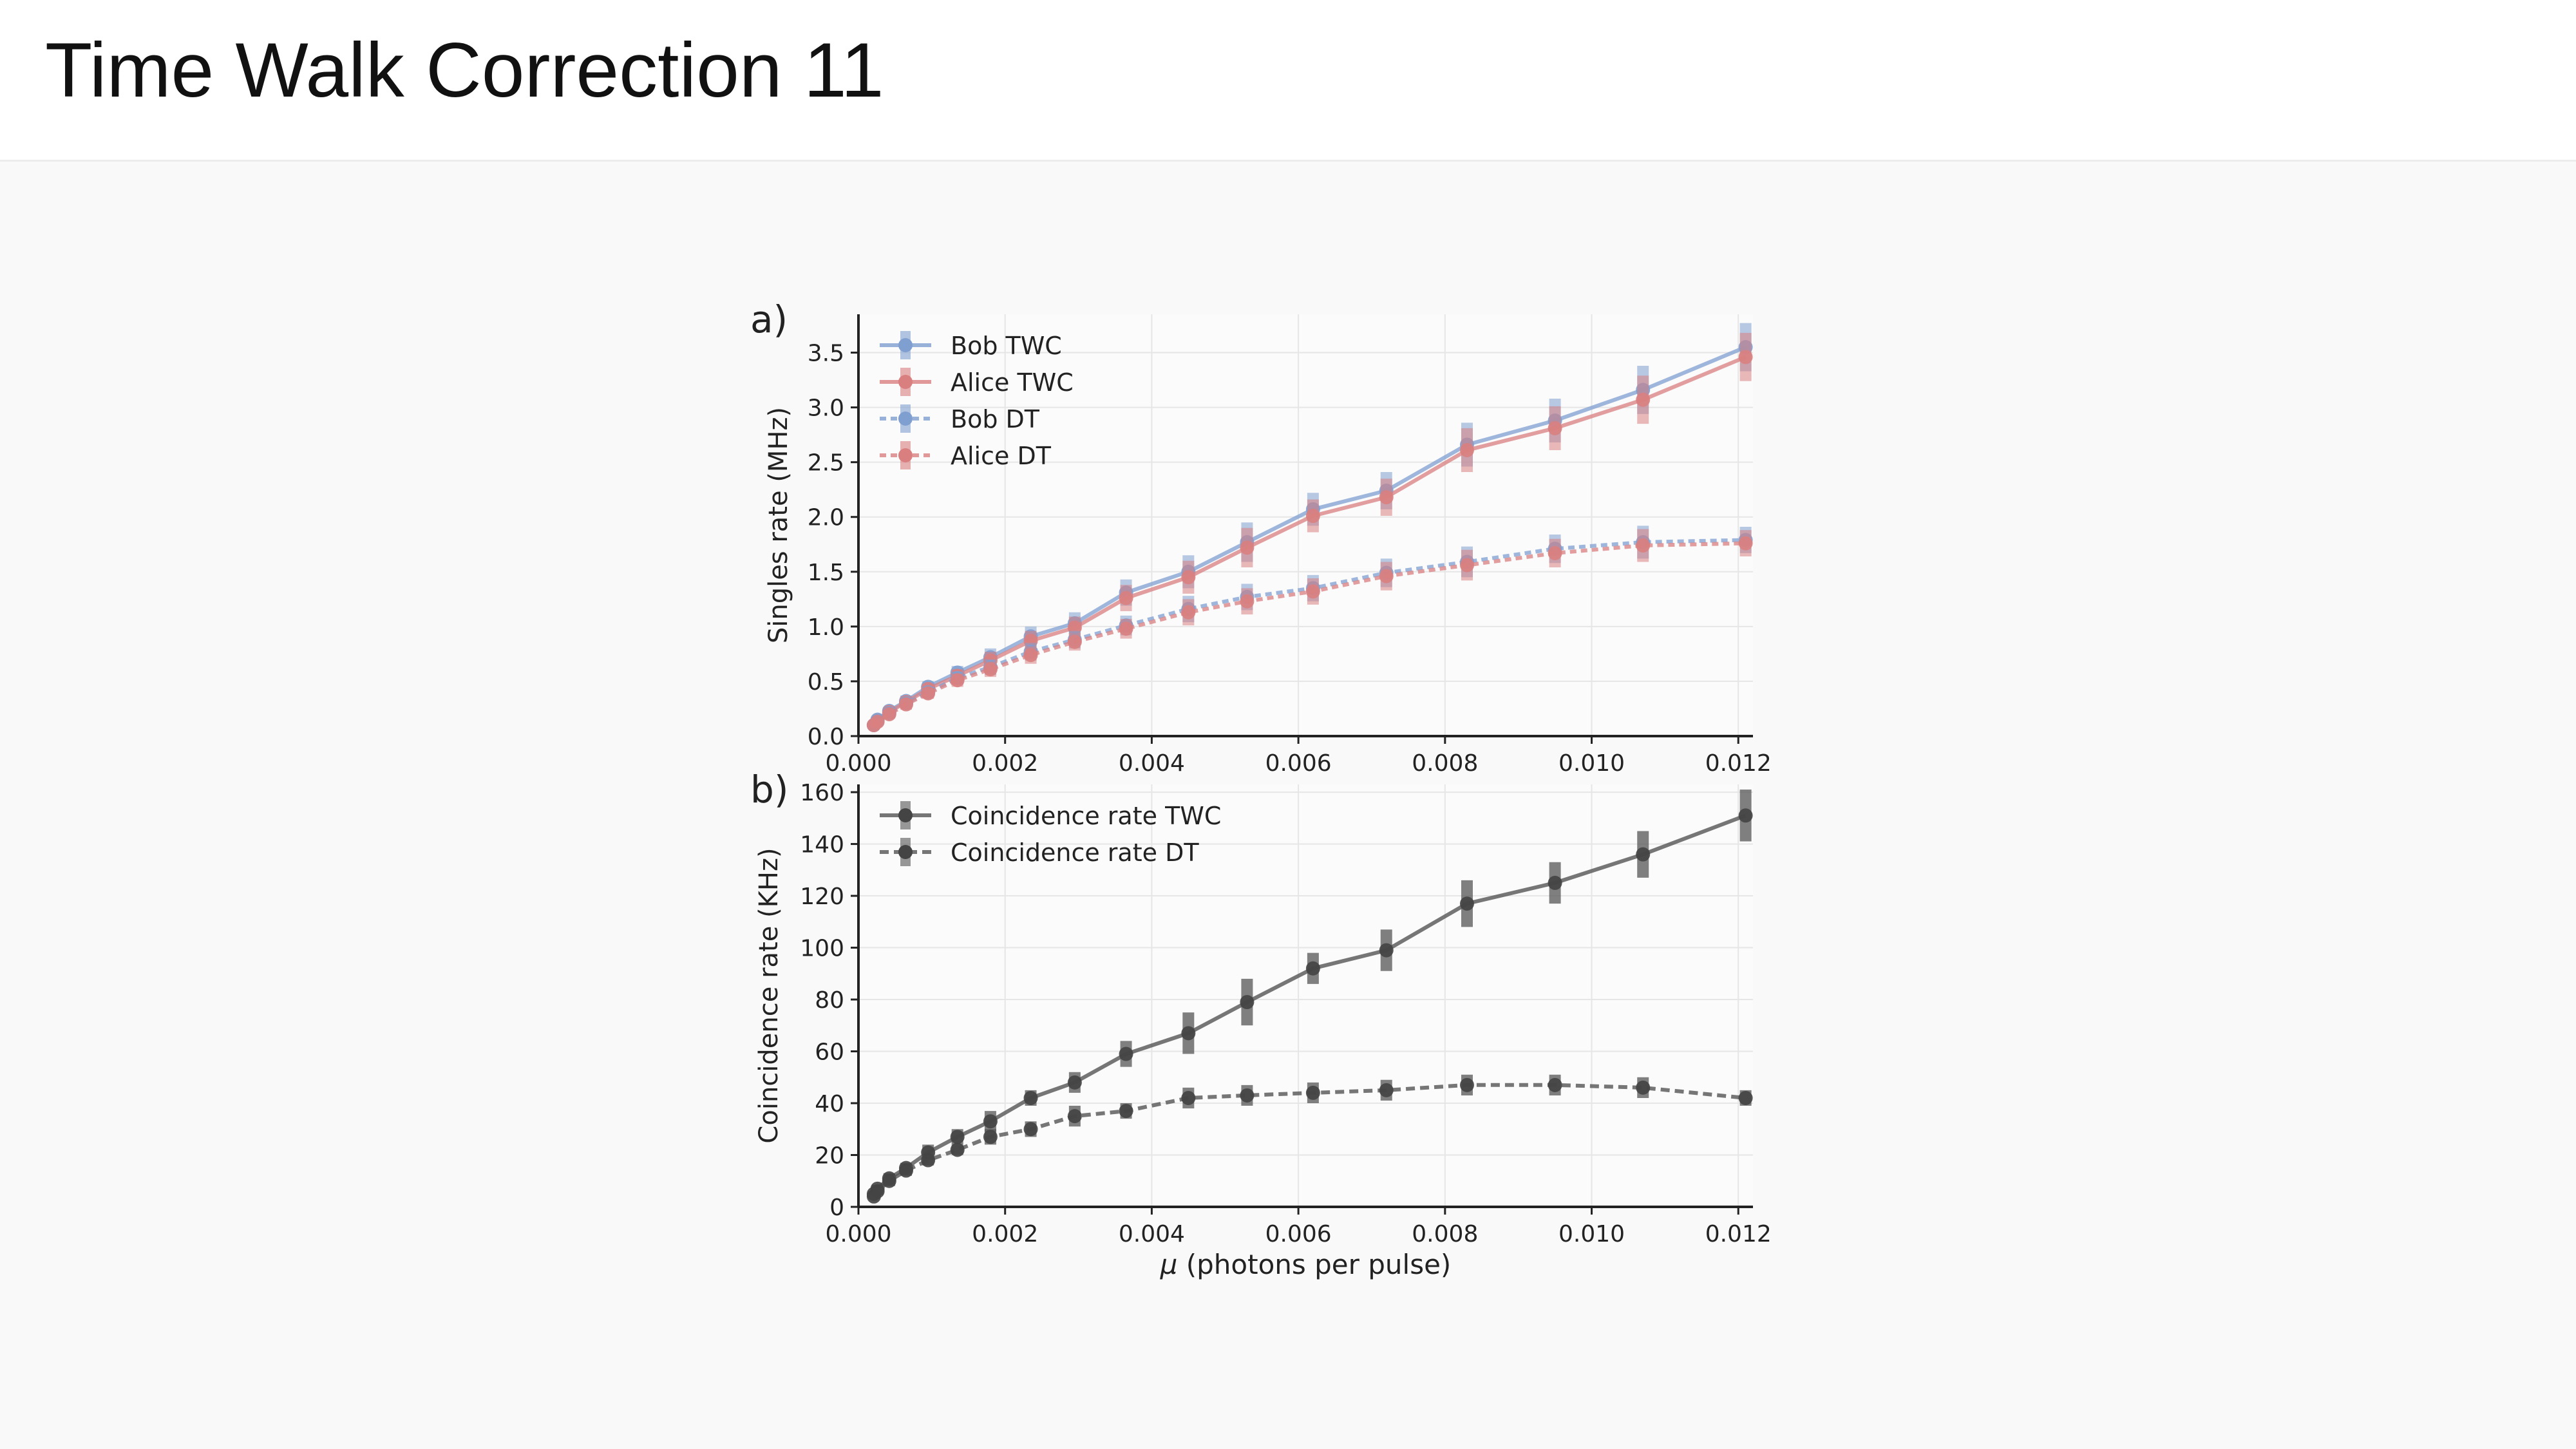  I want to click on legend-item: Coincidence rate DT, so click(1039, 852).